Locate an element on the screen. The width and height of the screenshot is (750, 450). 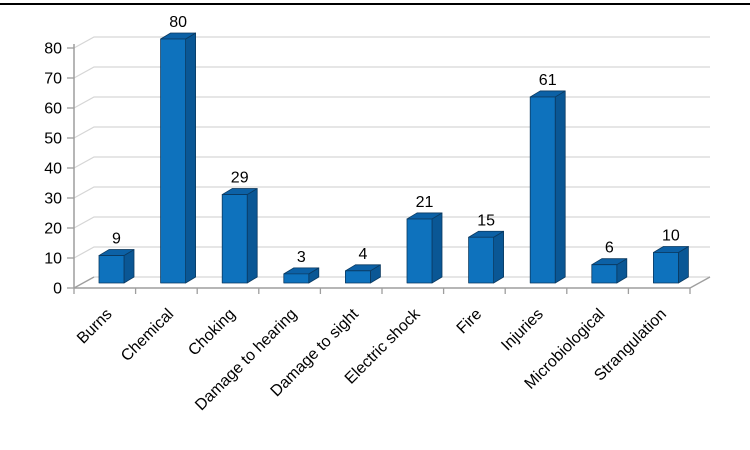
value-label-fire: 15 is located at coordinates (486, 220).